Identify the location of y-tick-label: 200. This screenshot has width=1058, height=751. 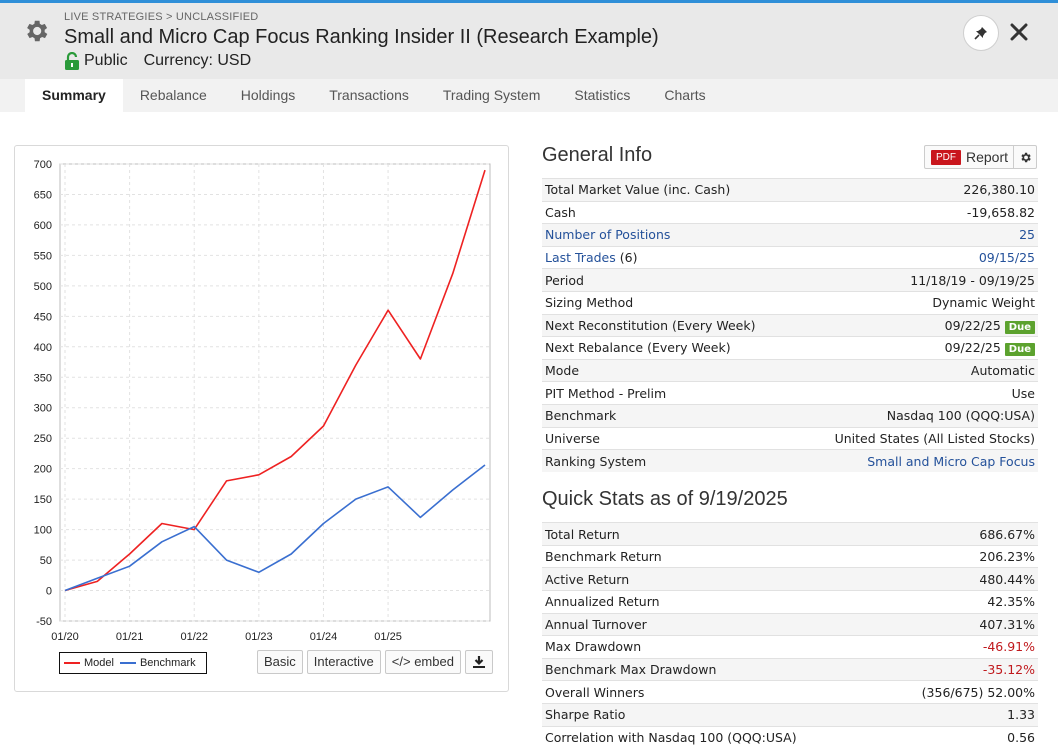
(43, 470).